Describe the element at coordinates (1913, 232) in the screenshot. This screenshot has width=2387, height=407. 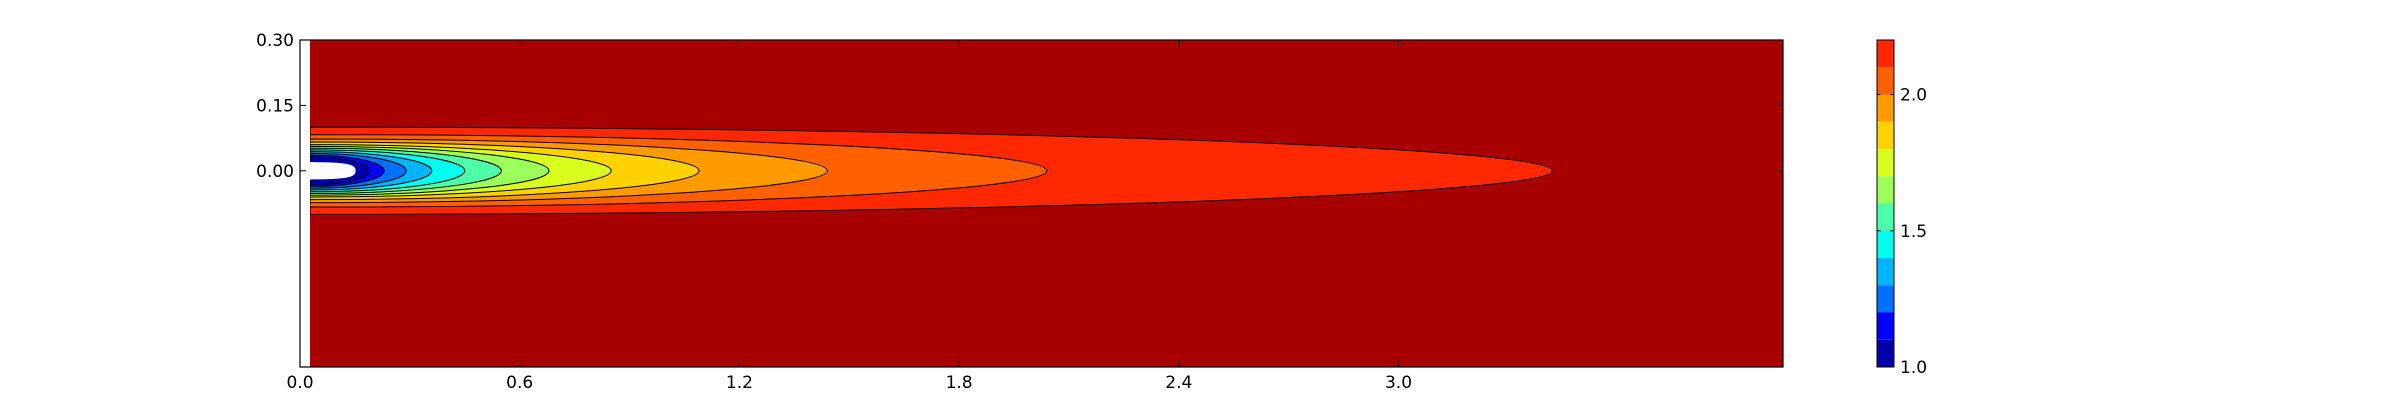
I see `colorbar-tick-label: 1.5` at that location.